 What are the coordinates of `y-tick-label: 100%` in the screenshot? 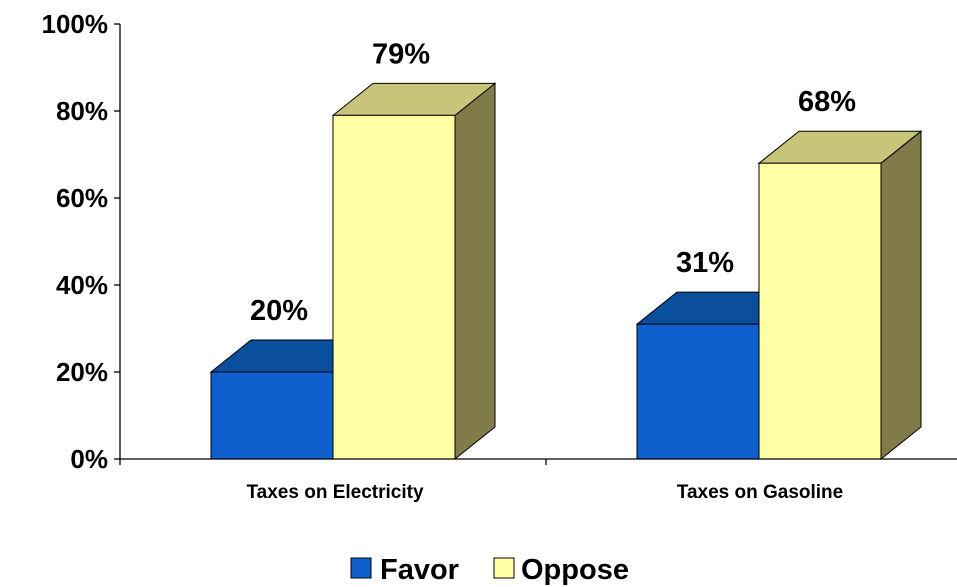 It's located at (75, 24).